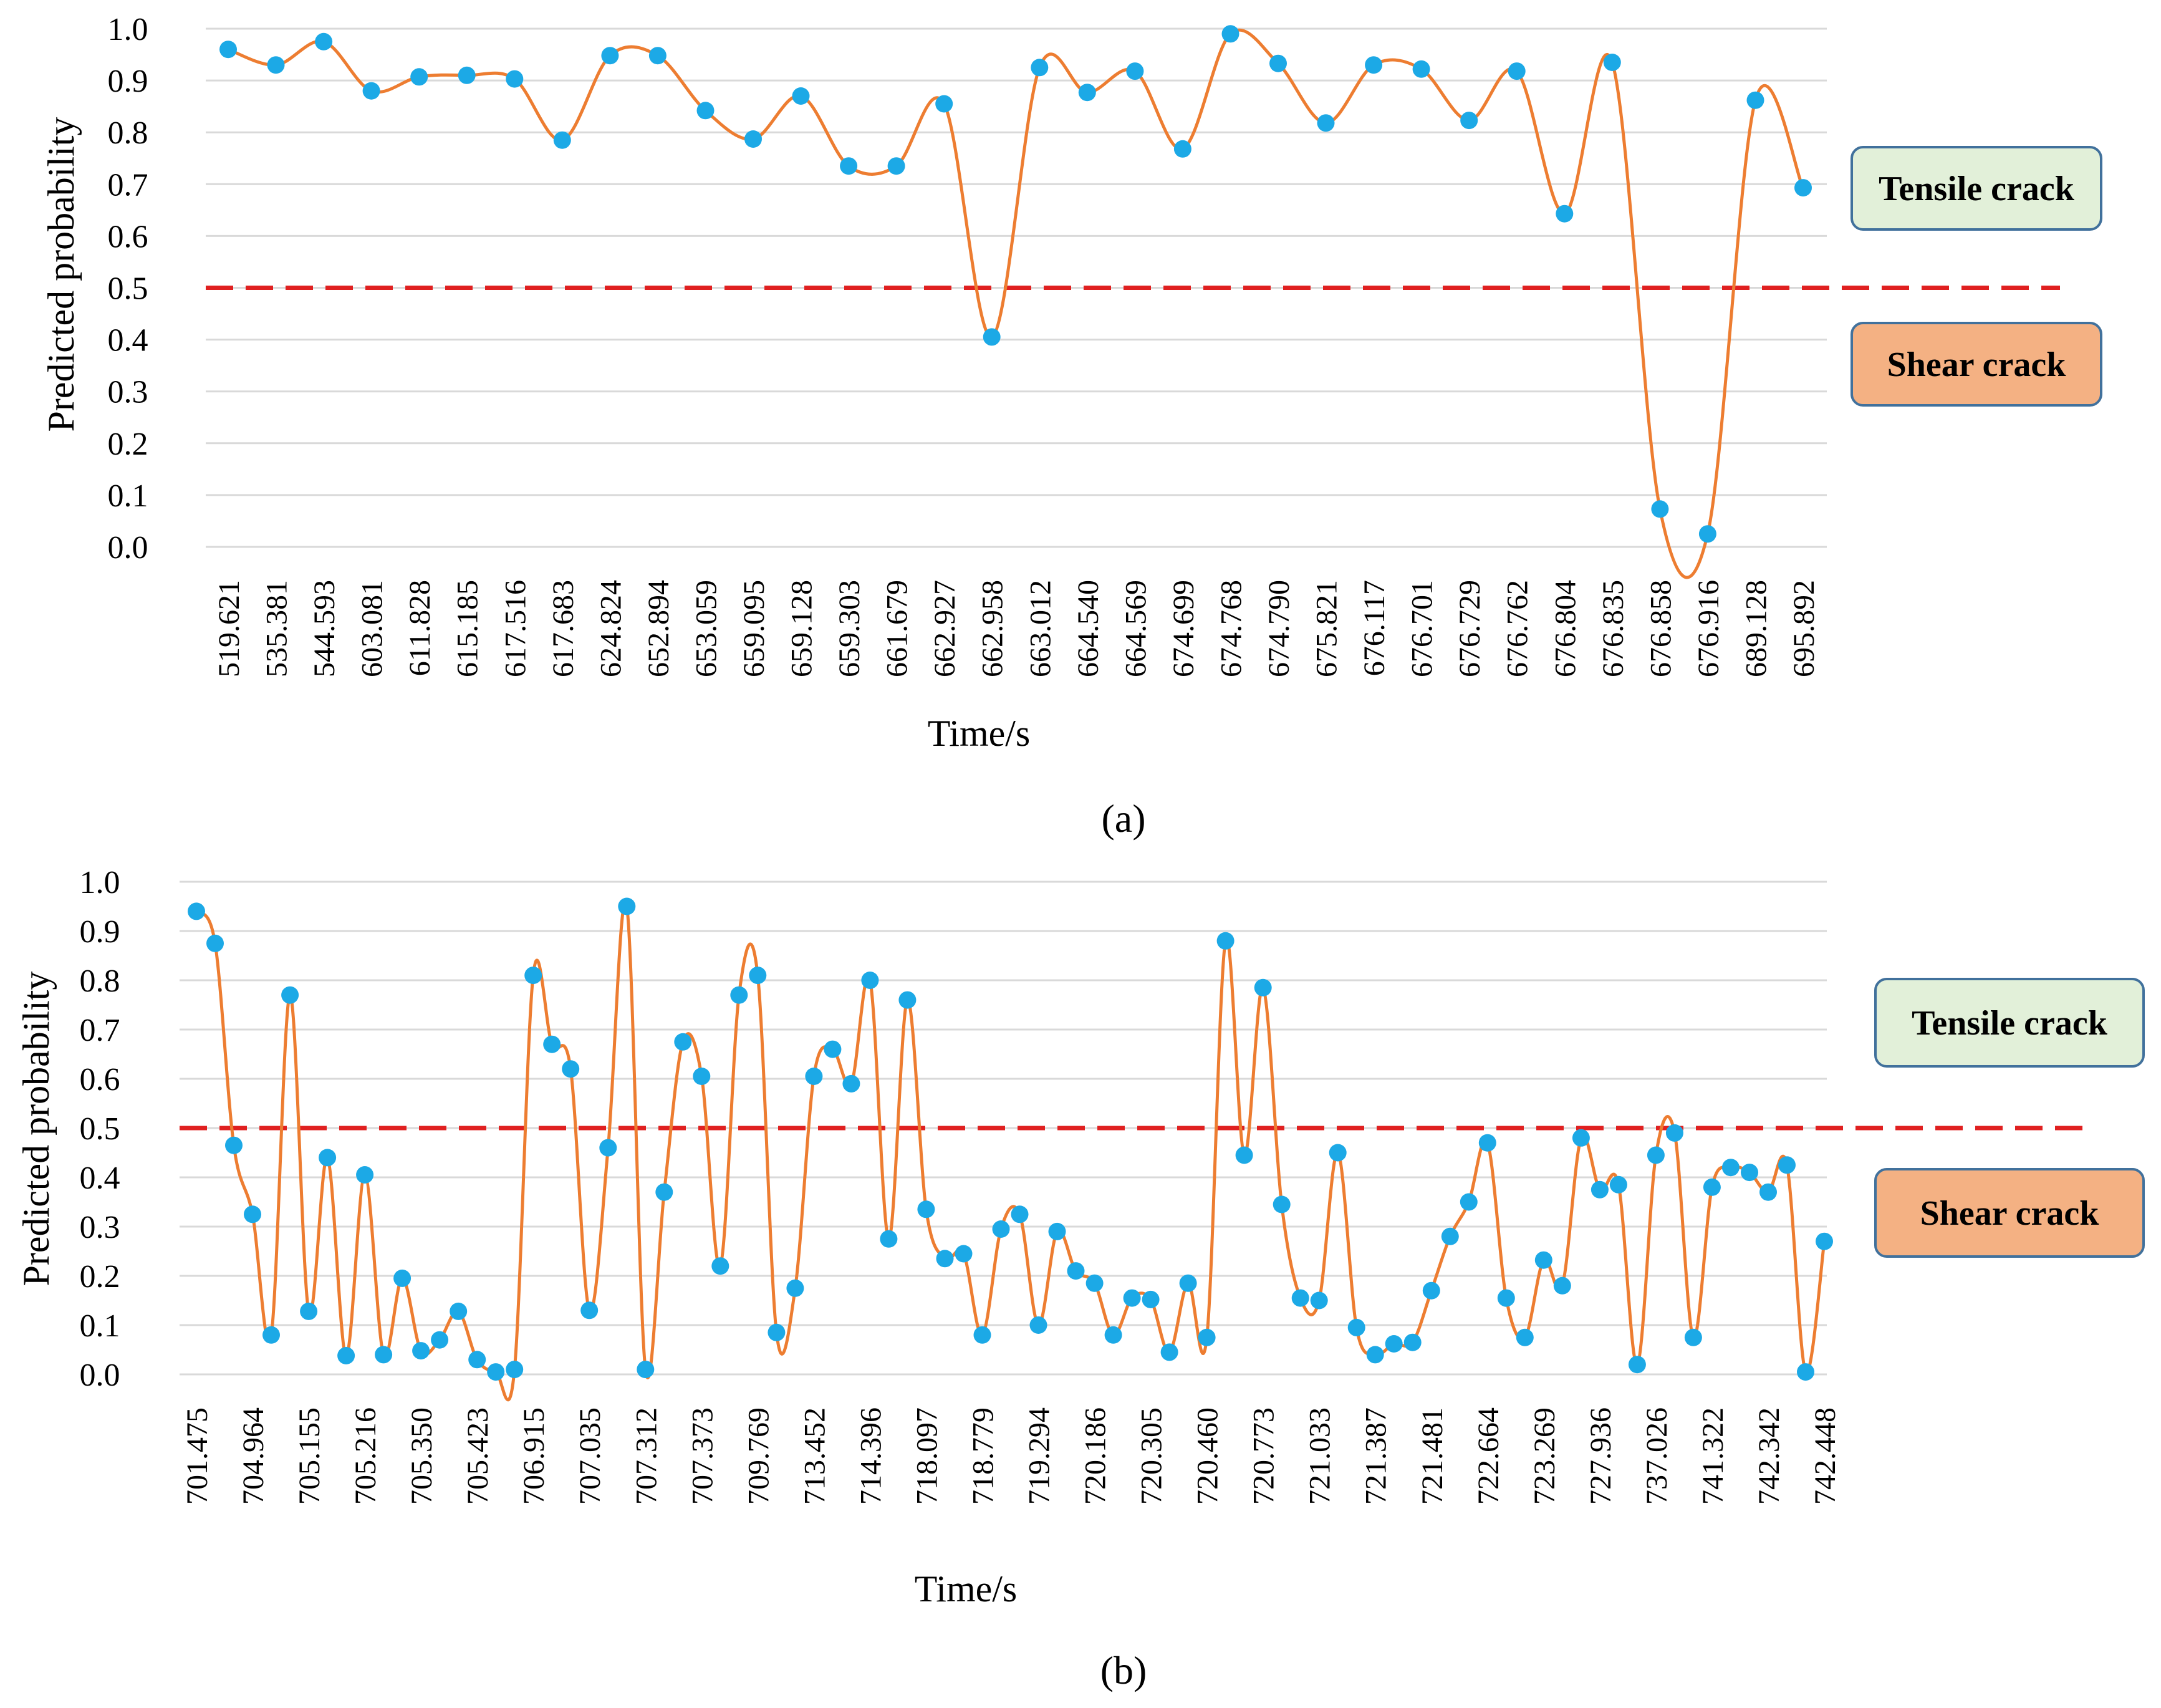 Image resolution: width=2161 pixels, height=1708 pixels. What do you see at coordinates (253, 1456) in the screenshot?
I see `x-tick-label: 704.964` at bounding box center [253, 1456].